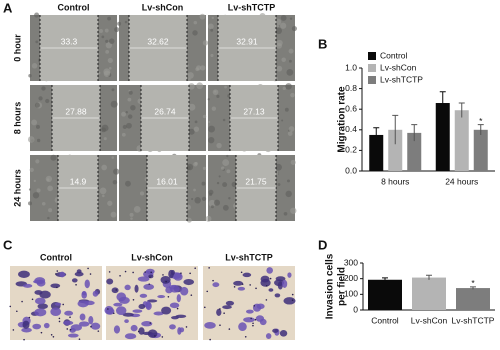 The image size is (500, 350). What do you see at coordinates (473, 288) in the screenshot?
I see `error-bar` at bounding box center [473, 288].